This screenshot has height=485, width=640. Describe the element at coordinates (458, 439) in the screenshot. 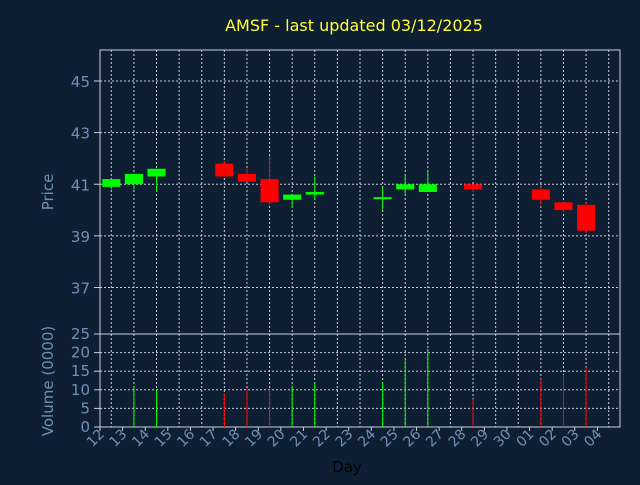

I see `day-tick-label: 28` at that location.